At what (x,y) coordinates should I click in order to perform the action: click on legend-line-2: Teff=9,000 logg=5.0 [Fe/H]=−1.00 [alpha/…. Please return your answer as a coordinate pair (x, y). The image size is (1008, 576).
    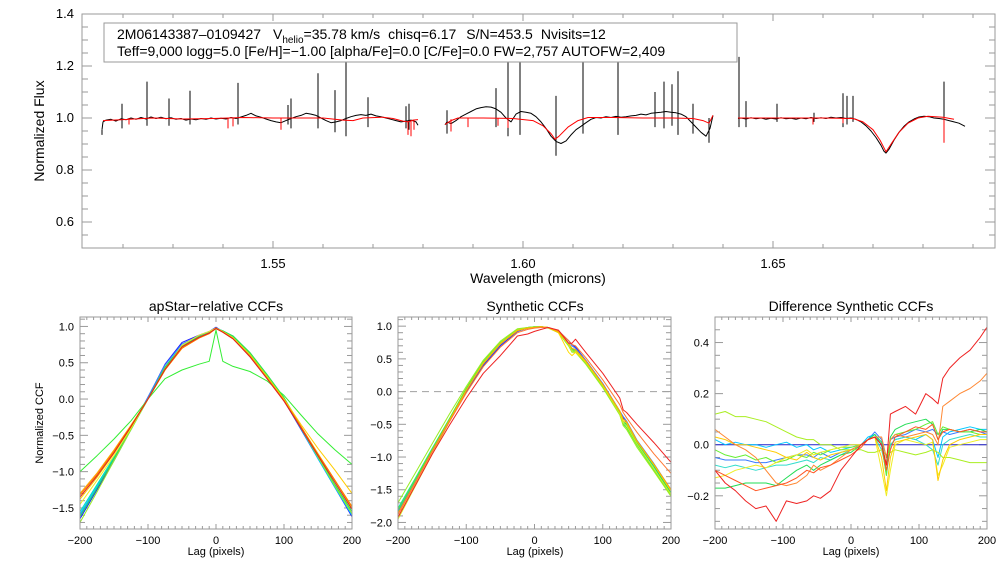
    Looking at the image, I should click on (391, 51).